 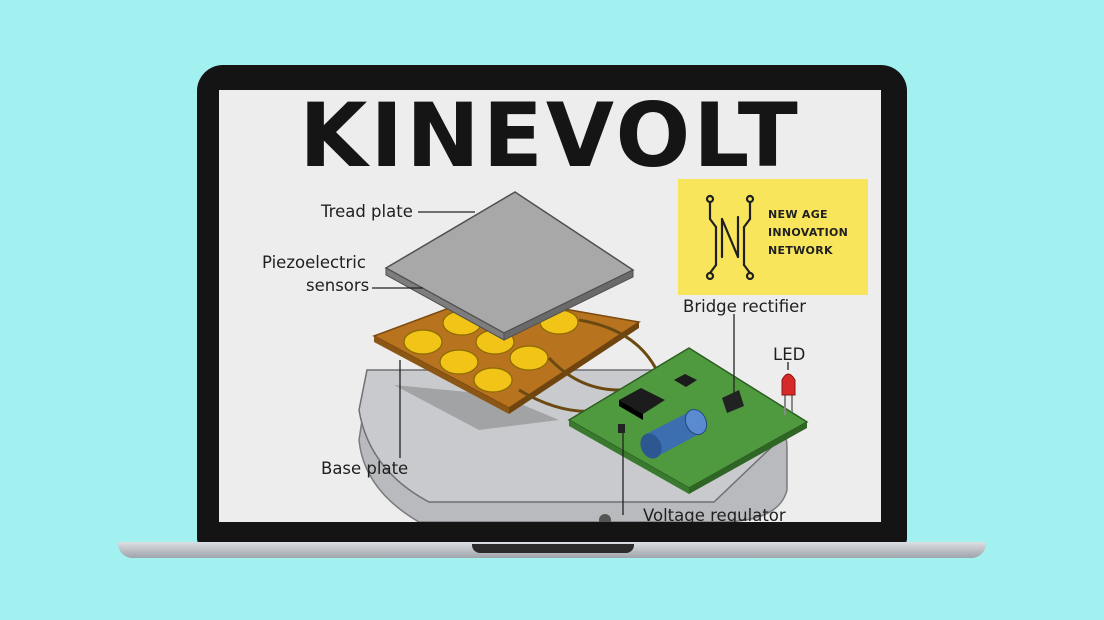 I want to click on logo: NEW AGE INNOVATION NETWORK, so click(x=773, y=237).